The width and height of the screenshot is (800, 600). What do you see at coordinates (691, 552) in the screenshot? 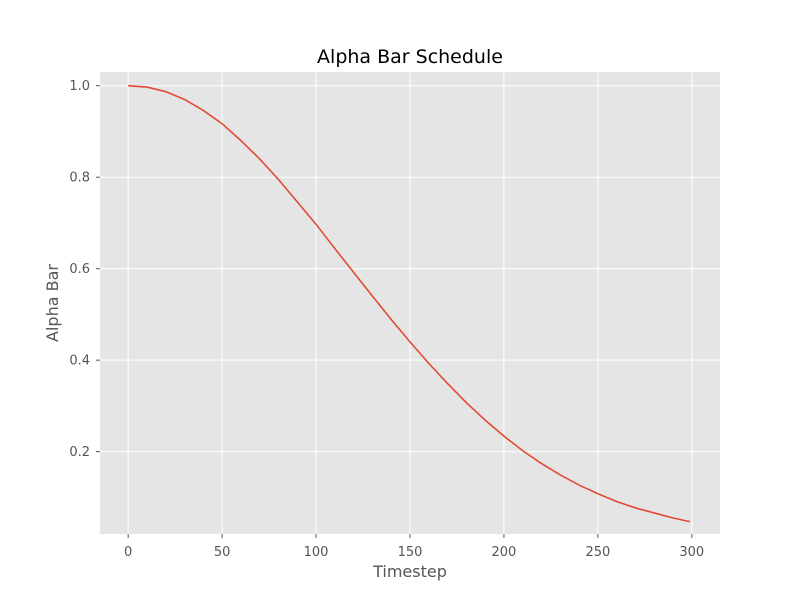
I see `x-tick-label: 300` at bounding box center [691, 552].